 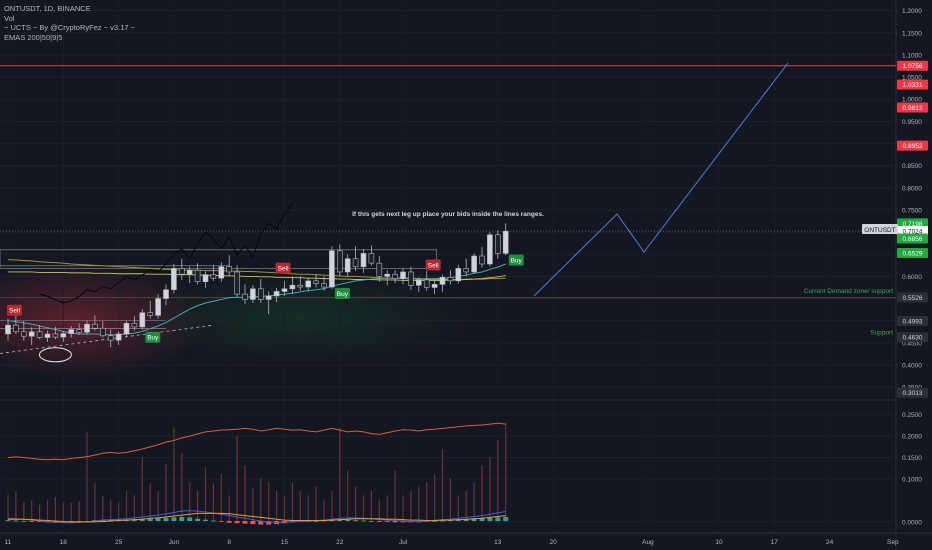 I want to click on indicator-ucts: ~ UCTS ~ By @CryptoRyFez ~ v3.17 ~, so click(x=69, y=27).